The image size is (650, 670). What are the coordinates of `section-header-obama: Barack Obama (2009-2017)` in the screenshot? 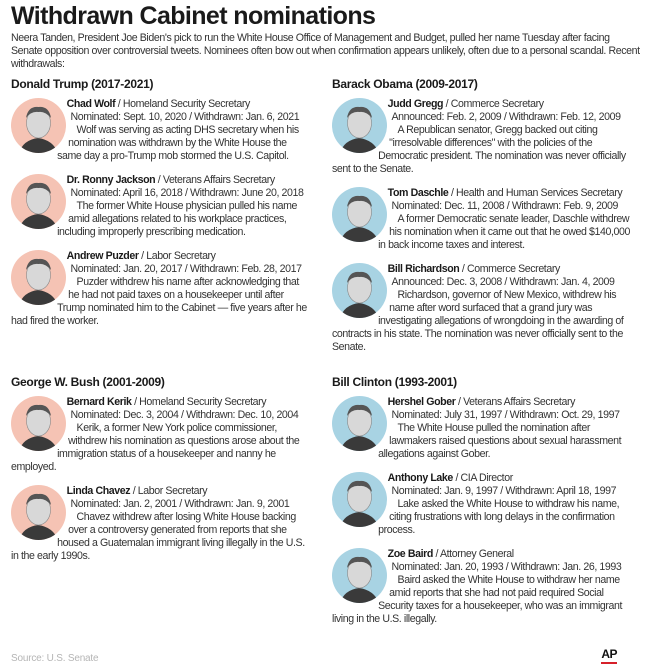 It's located at (405, 84).